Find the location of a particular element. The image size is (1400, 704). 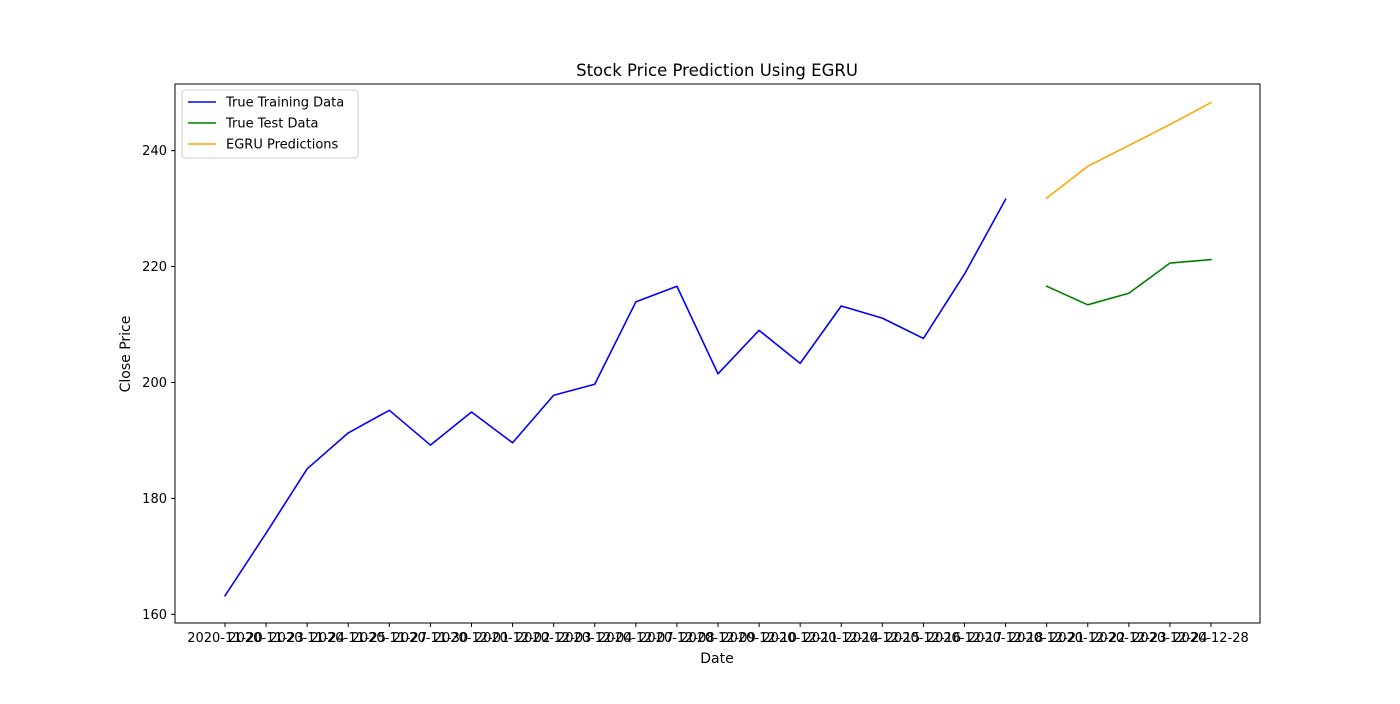

x-tick-label: 2020-11-24 is located at coordinates (307, 638).